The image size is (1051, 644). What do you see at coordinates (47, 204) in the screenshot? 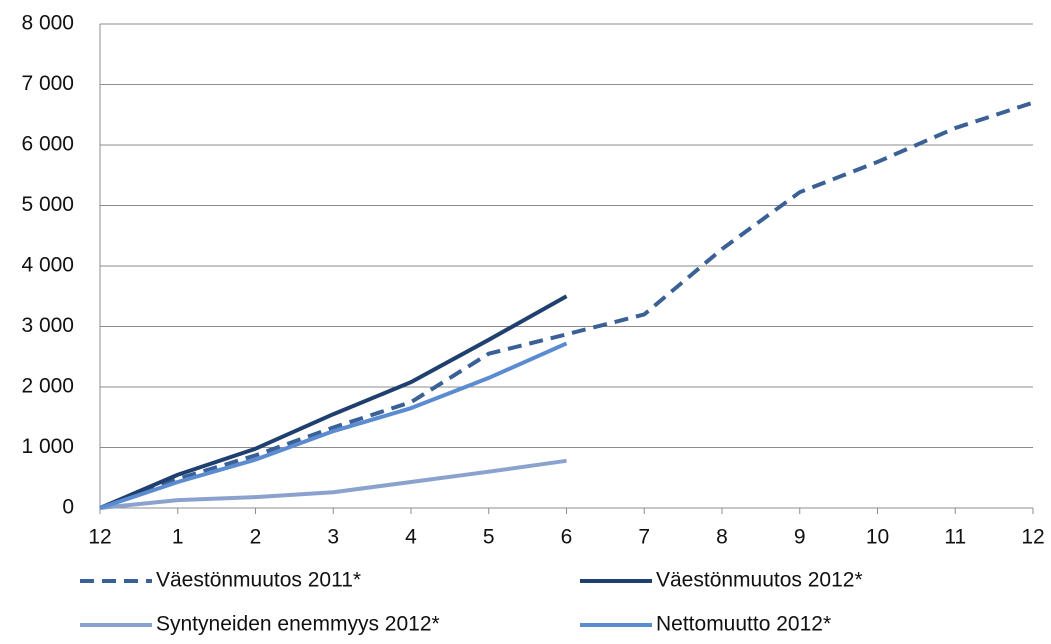
I see `y-tick-label: 5 000` at bounding box center [47, 204].